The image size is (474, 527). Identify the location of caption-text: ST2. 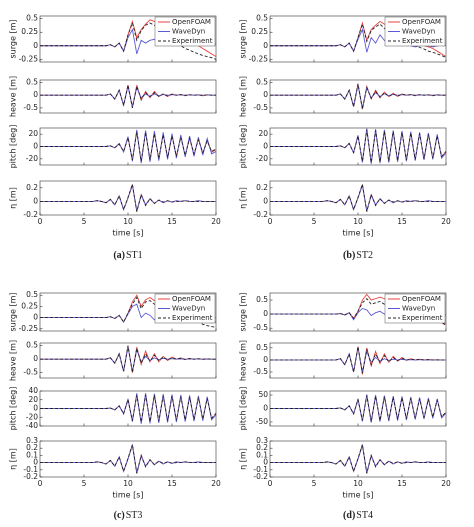
(364, 255).